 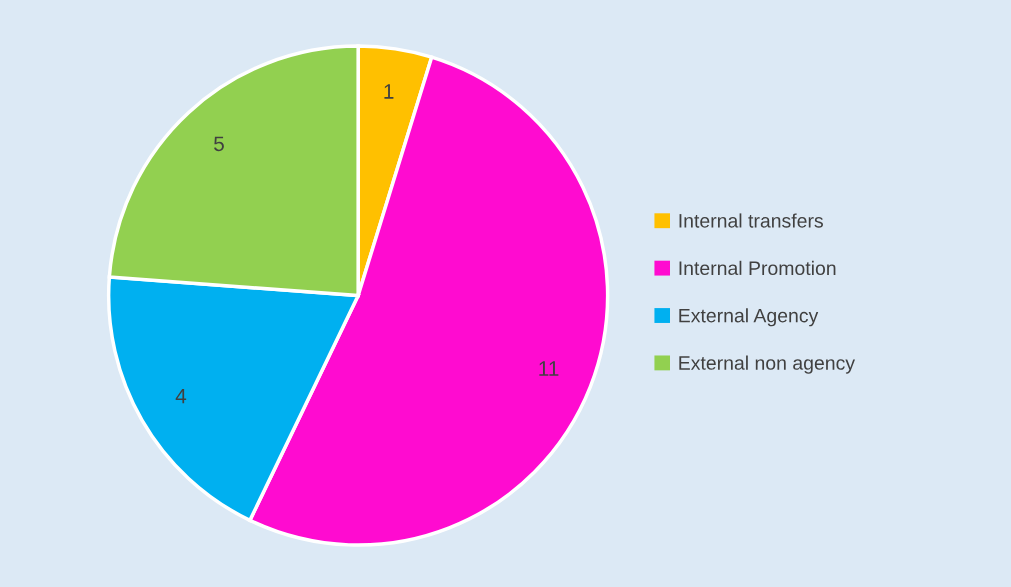 I want to click on legend-label: External non agency, so click(x=767, y=364).